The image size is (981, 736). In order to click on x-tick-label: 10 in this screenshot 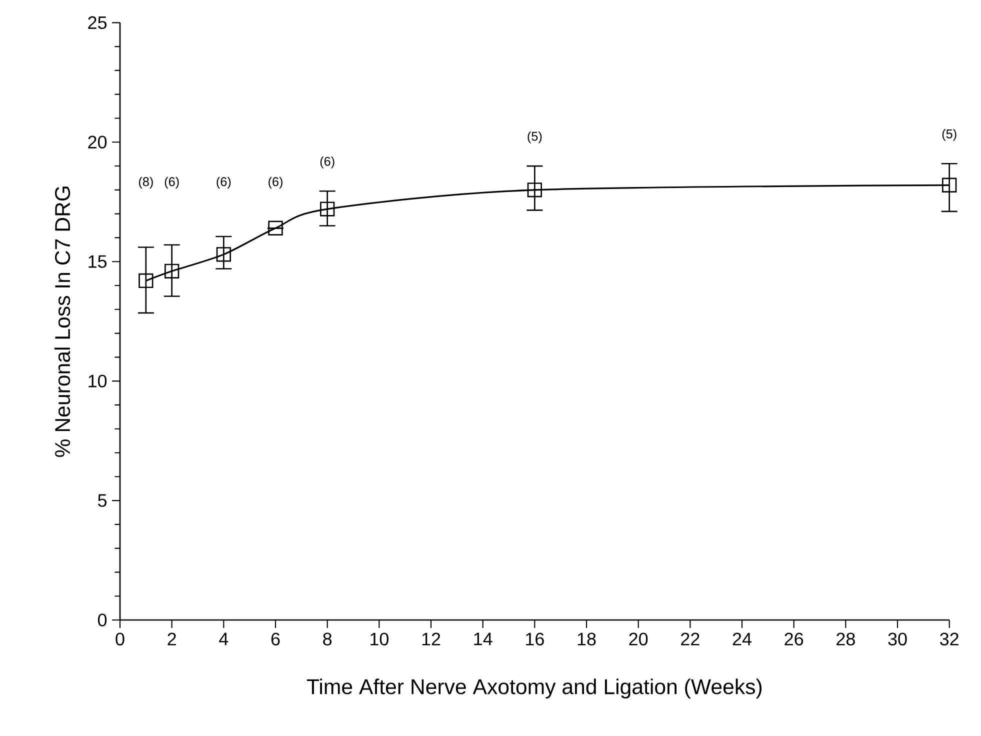, I will do `click(379, 639)`.